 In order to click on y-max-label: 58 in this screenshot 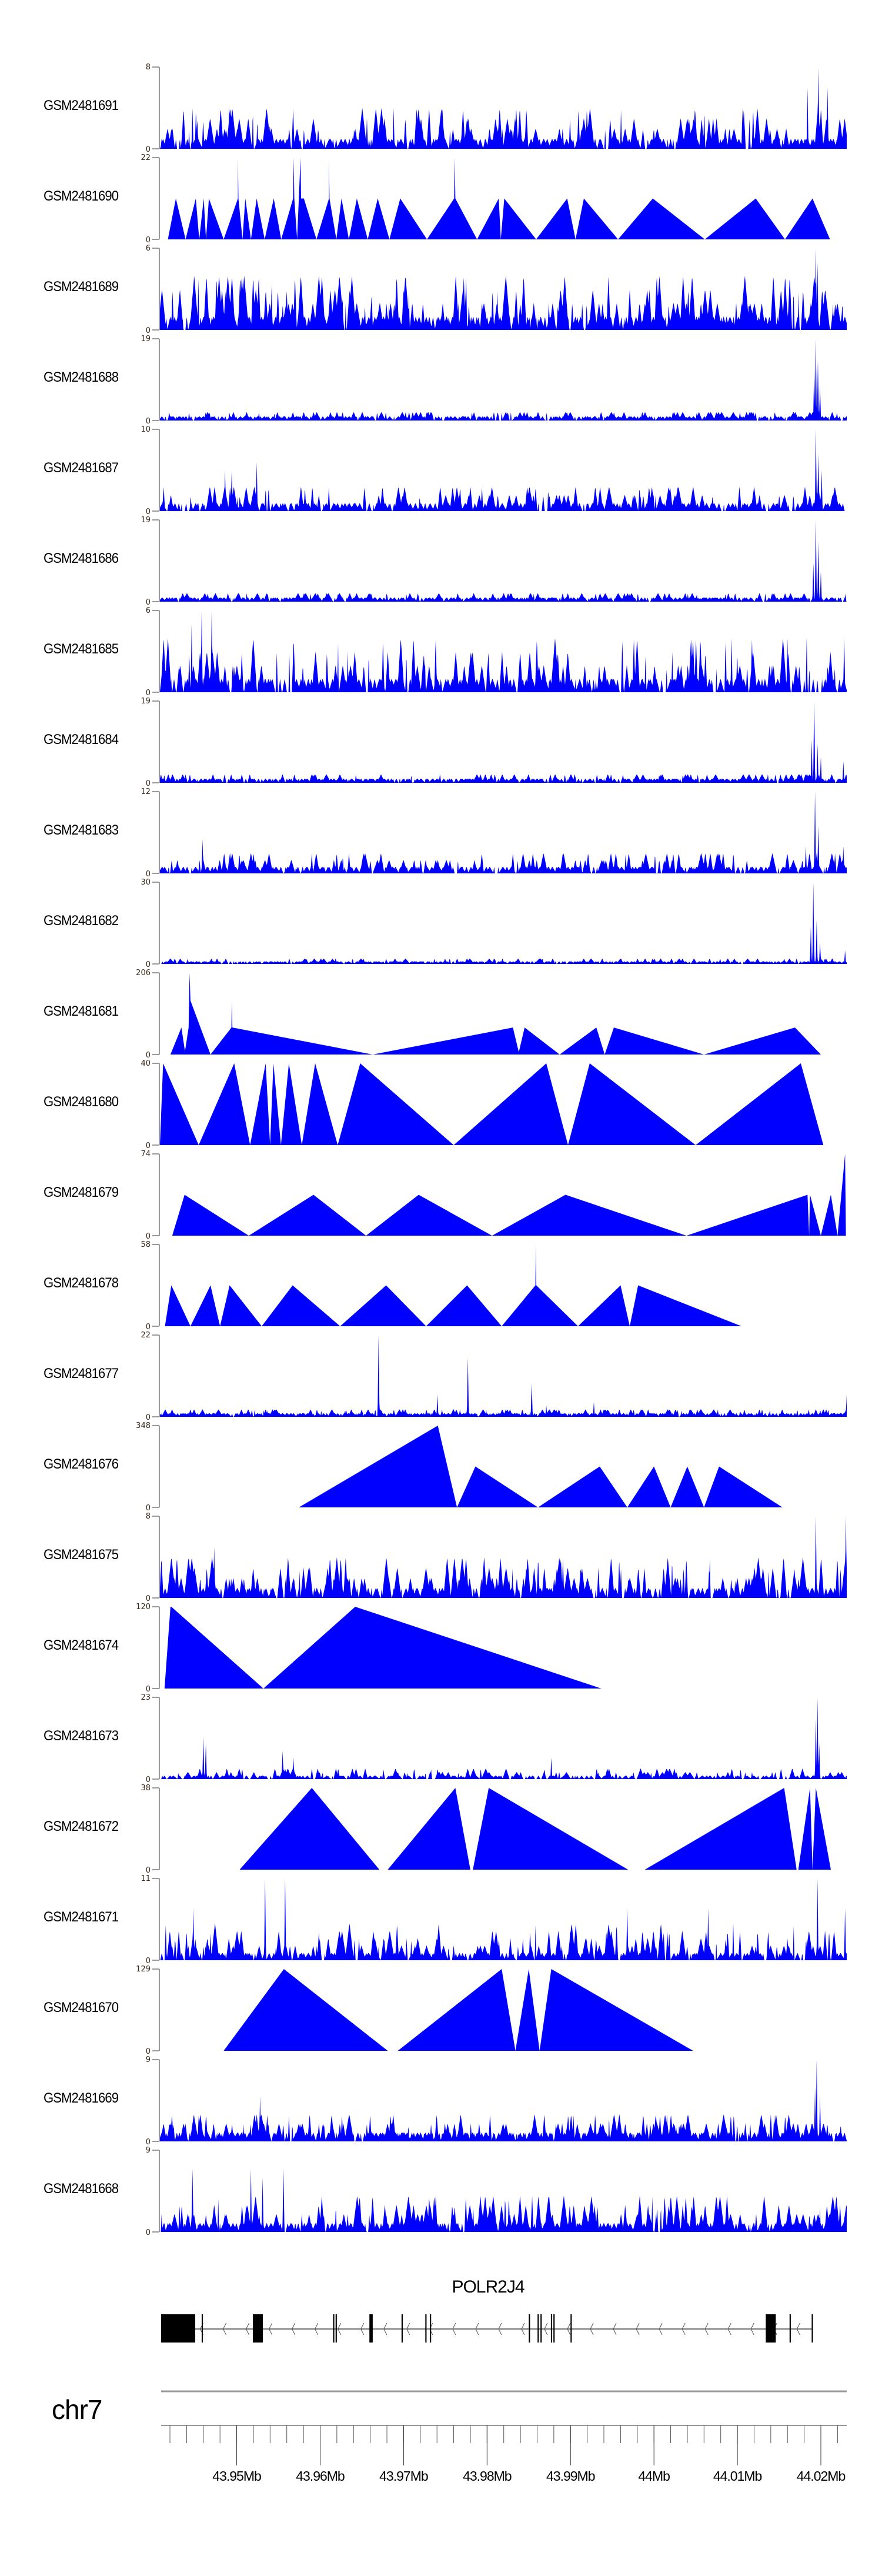, I will do `click(146, 1244)`.